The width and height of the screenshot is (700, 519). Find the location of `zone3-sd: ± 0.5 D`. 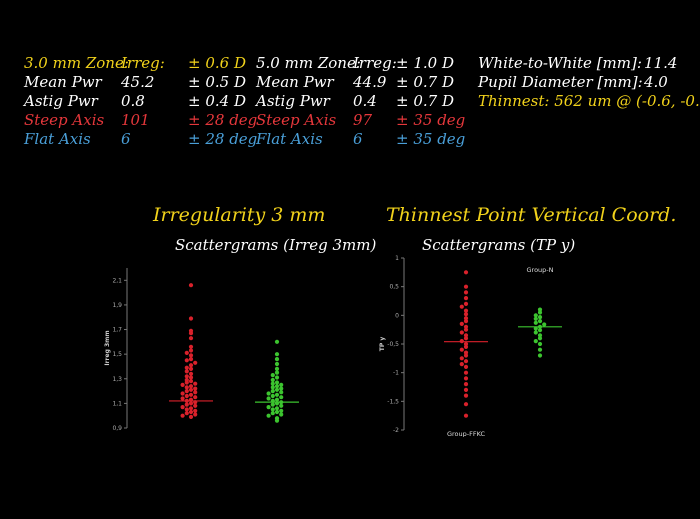

zone3-sd: ± 0.5 D is located at coordinates (217, 82).